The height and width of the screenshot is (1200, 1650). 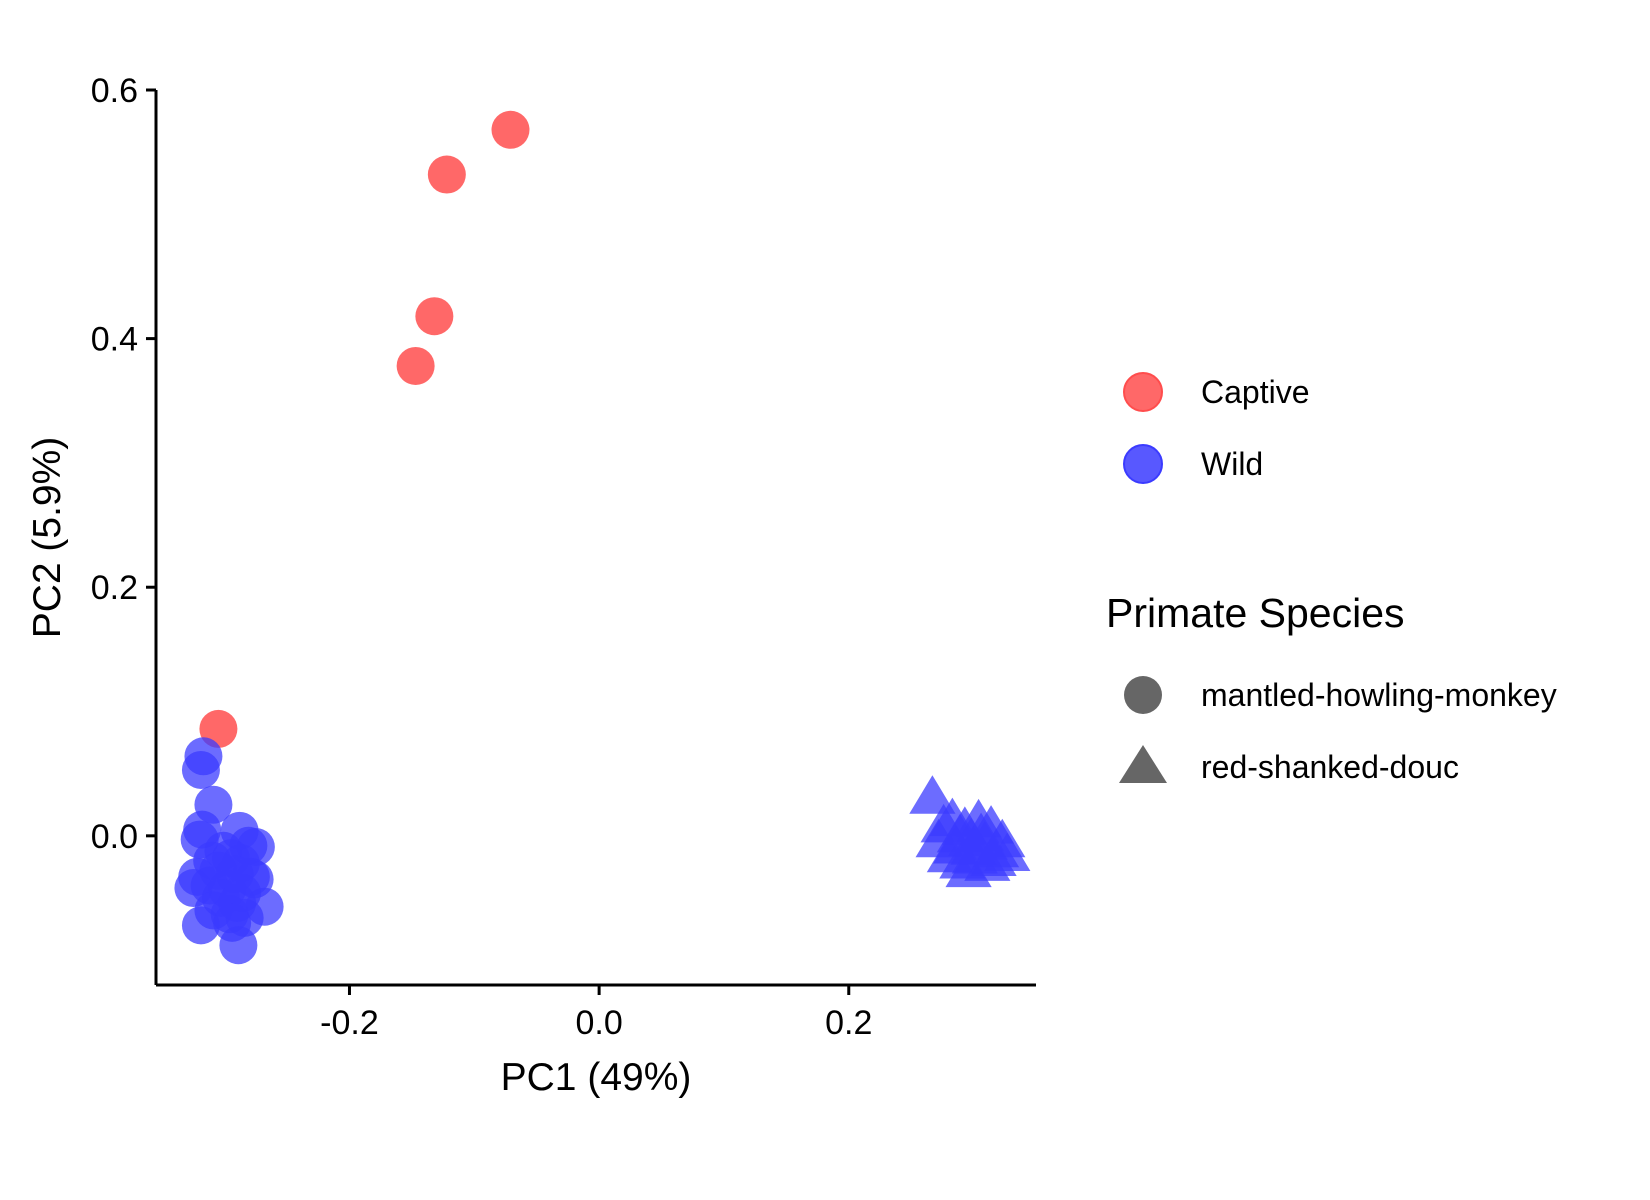 I want to click on x-tick-label: 0.2, so click(x=848, y=1023).